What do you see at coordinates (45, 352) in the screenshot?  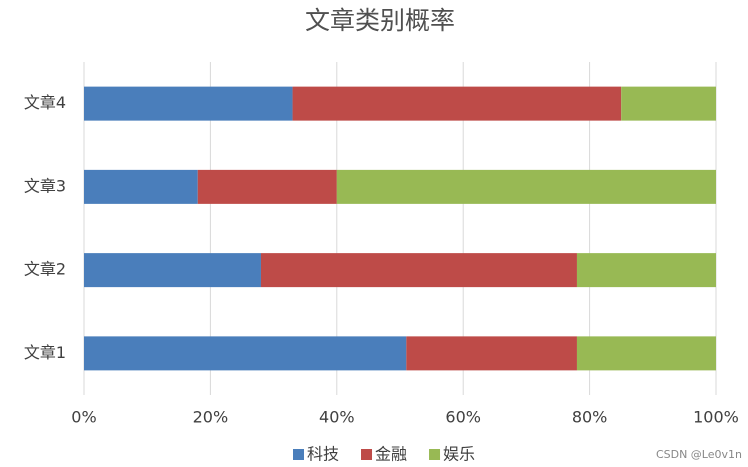 I see `y-tick-label: 文章1` at bounding box center [45, 352].